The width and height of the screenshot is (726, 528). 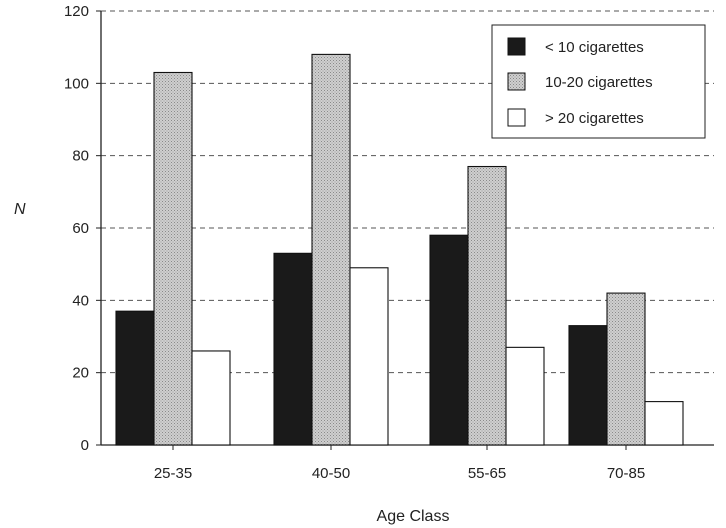 I want to click on y-tick-label: 100, so click(x=76, y=83).